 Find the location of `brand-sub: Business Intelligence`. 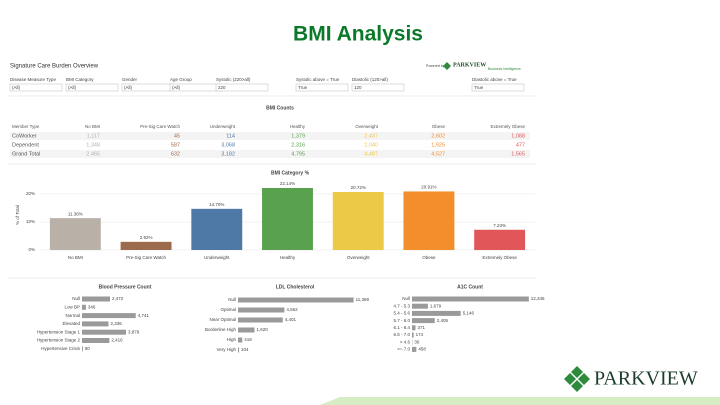

brand-sub: Business Intelligence is located at coordinates (504, 69).